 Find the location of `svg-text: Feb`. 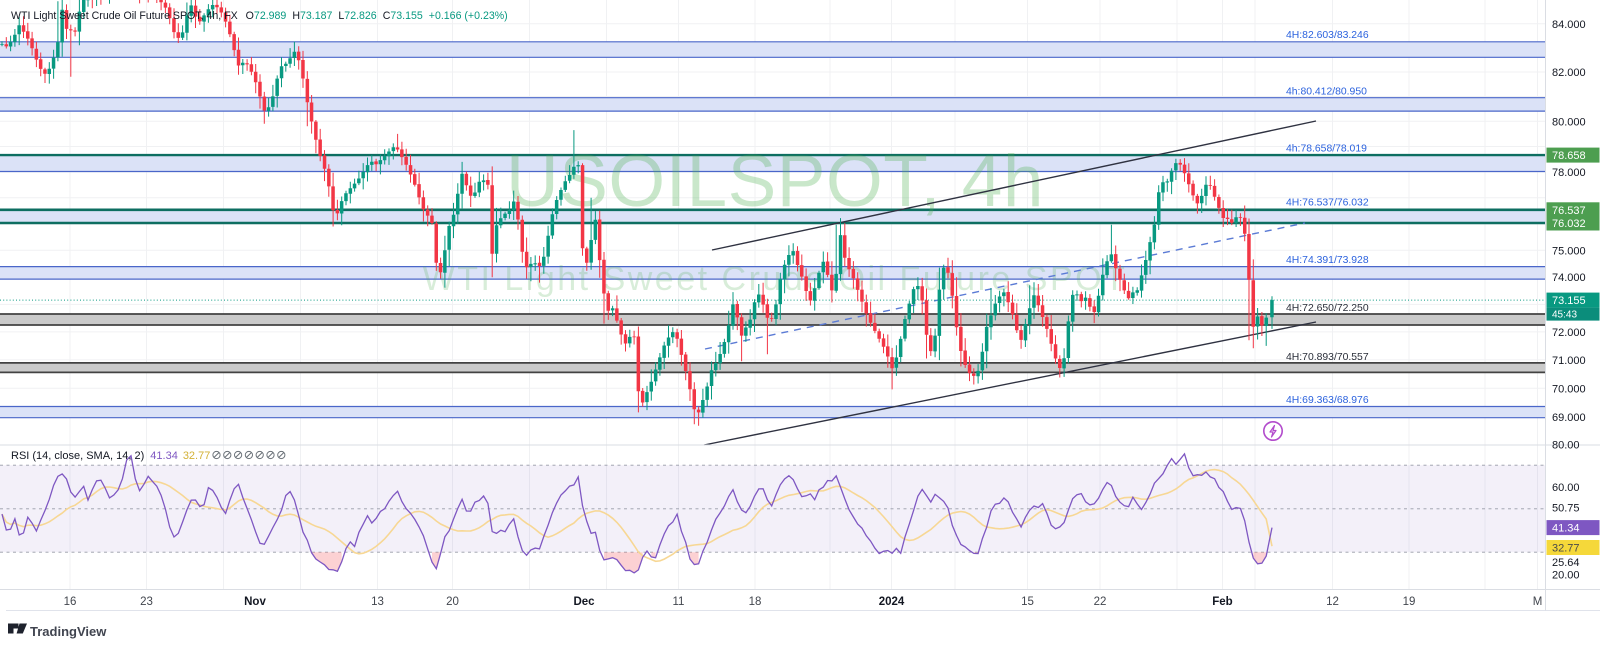

svg-text: Feb is located at coordinates (1222, 602).